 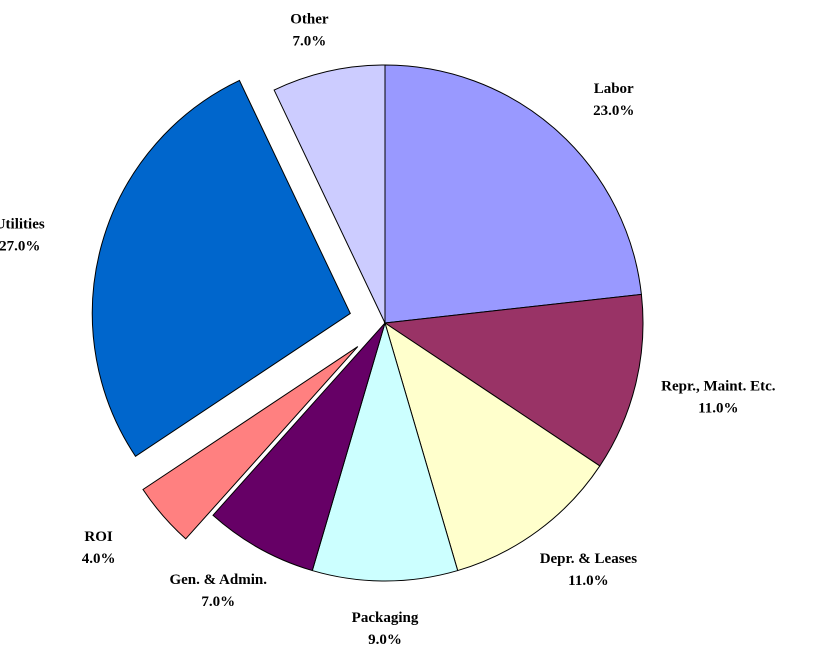 What do you see at coordinates (99, 559) in the screenshot?
I see `value-label: 4.0%` at bounding box center [99, 559].